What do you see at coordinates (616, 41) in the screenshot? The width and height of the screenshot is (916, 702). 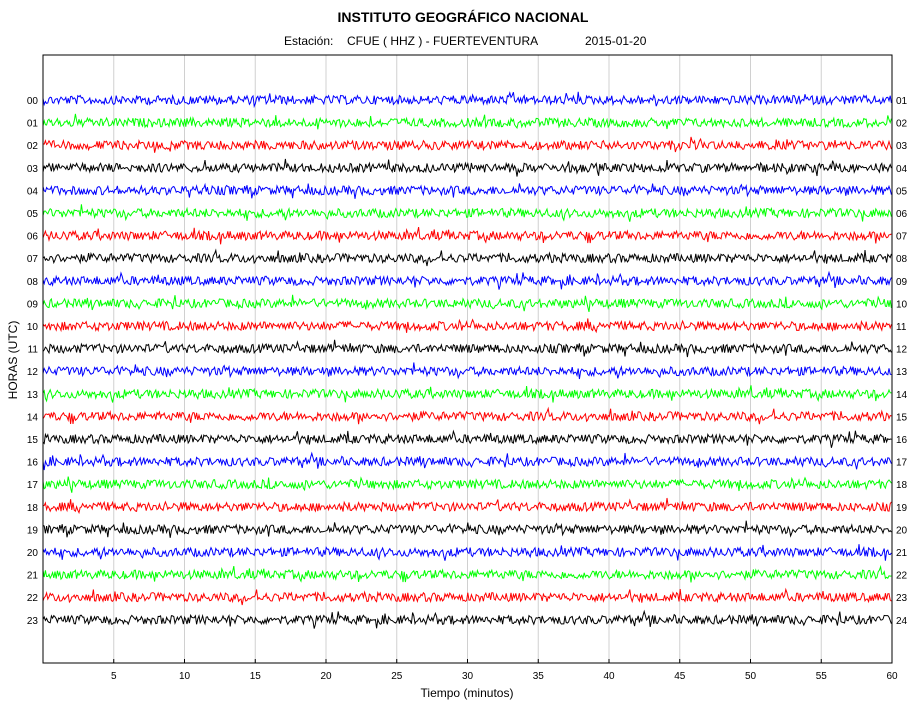 I see `record-date: 2015-01-20` at bounding box center [616, 41].